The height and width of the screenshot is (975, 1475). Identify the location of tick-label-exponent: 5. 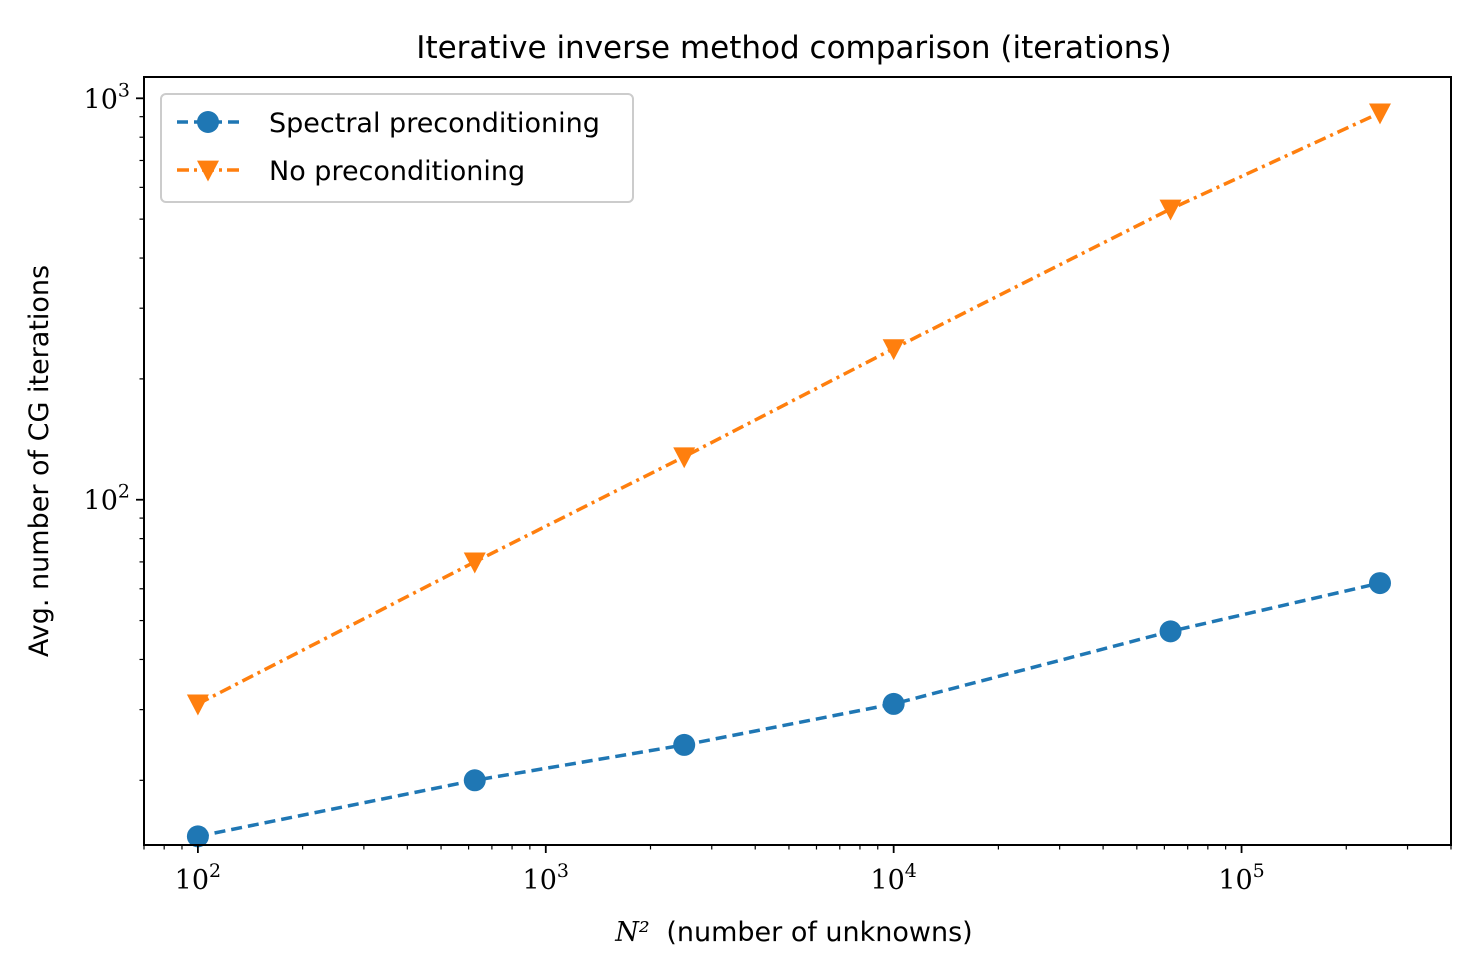
(1259, 871).